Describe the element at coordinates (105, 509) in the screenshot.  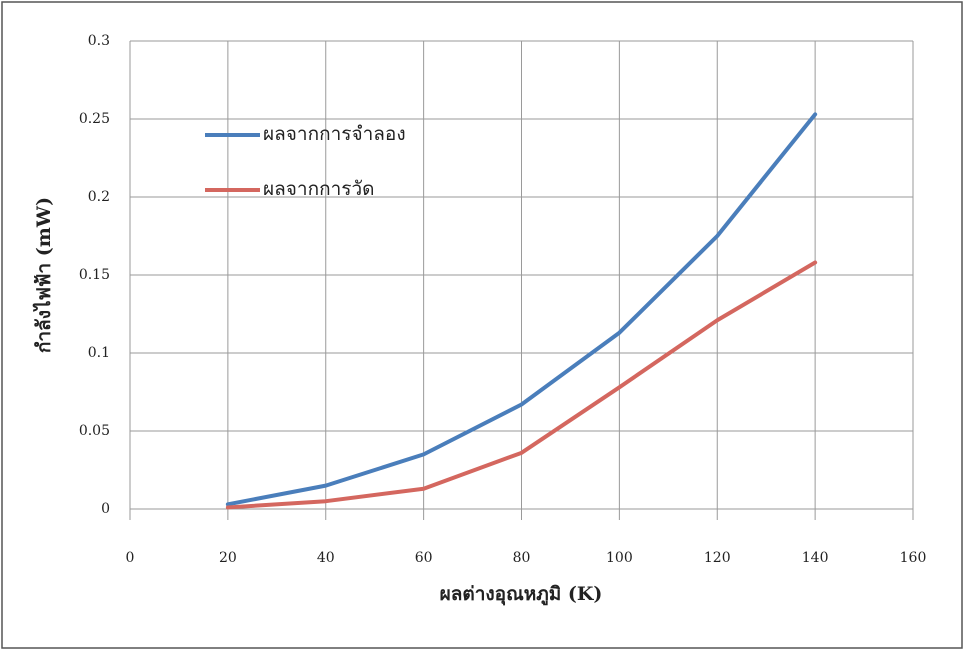
I see `y-tick-label: 0` at that location.